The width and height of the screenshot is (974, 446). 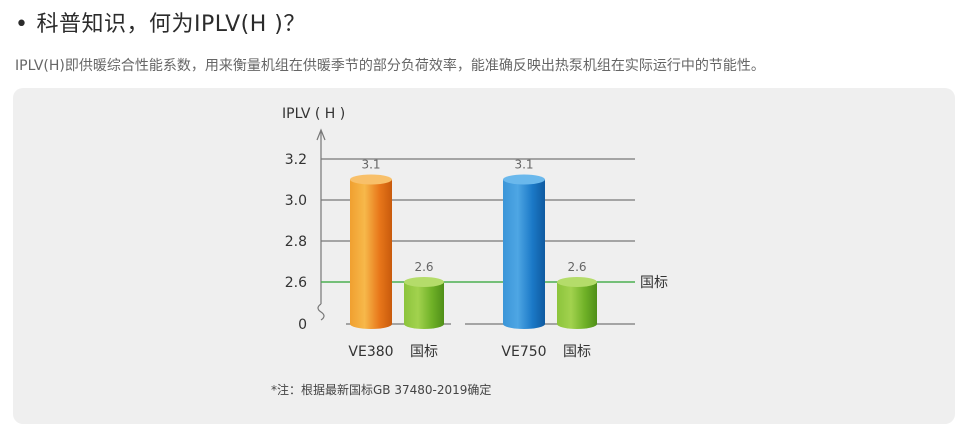 What do you see at coordinates (296, 201) in the screenshot?
I see `y-tick-label: 3.0` at bounding box center [296, 201].